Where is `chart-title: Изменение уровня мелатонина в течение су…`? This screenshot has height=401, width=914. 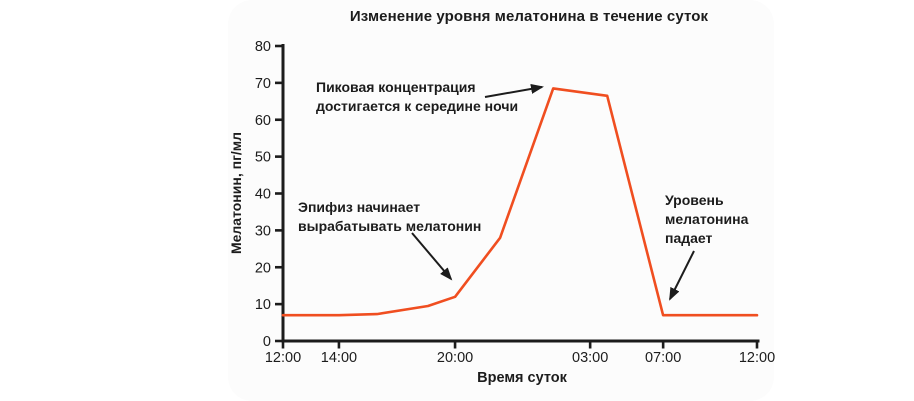
chart-title: Изменение уровня мелатонина в течение су… is located at coordinates (529, 16).